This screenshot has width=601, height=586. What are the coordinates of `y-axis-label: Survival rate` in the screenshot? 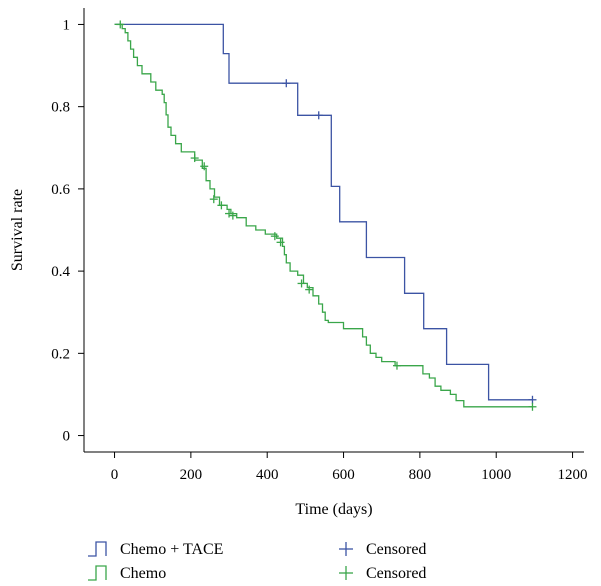 It's located at (17, 230).